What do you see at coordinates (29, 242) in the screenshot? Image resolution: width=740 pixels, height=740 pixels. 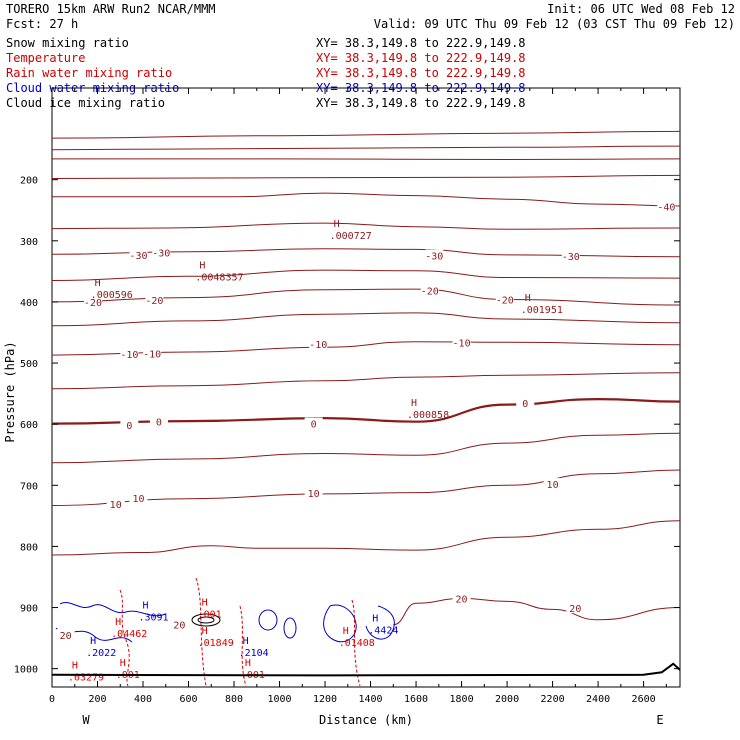 I see `y-tick-label: 300` at bounding box center [29, 242].